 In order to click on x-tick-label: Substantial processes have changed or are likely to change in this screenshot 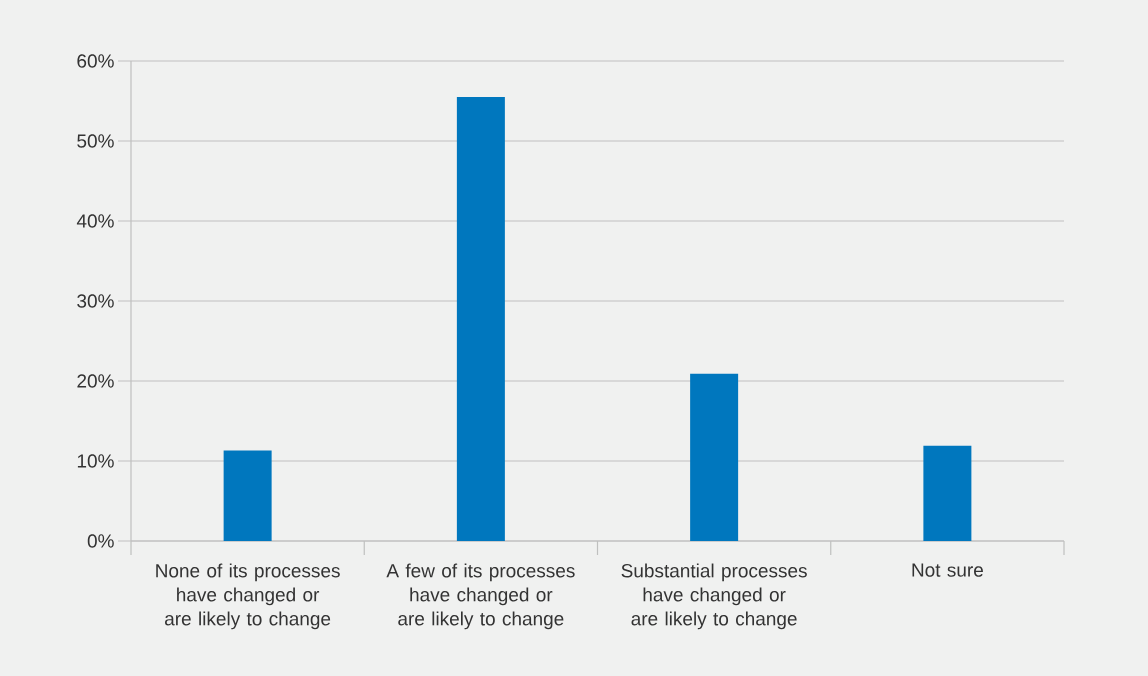, I will do `click(714, 596)`.